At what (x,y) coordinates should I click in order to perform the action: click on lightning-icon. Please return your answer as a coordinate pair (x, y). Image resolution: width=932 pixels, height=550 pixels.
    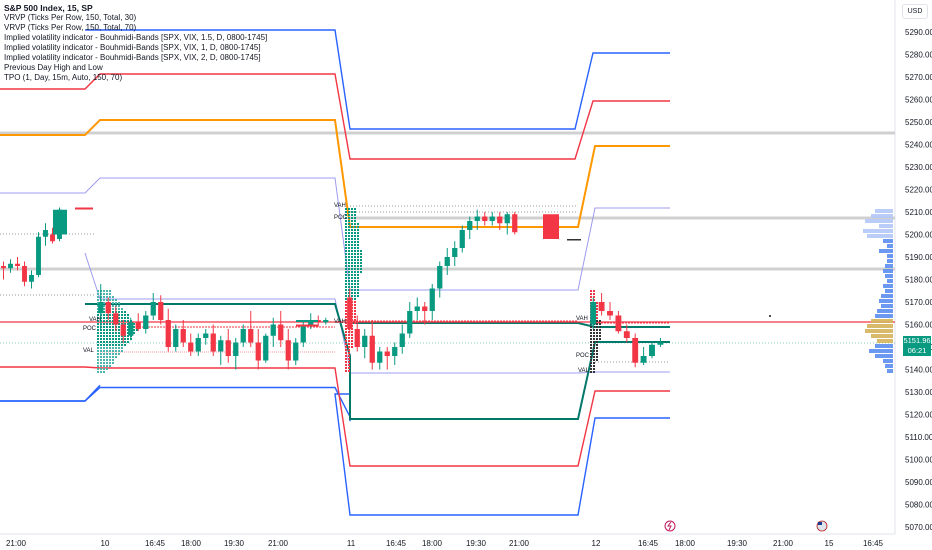
    Looking at the image, I should click on (670, 526).